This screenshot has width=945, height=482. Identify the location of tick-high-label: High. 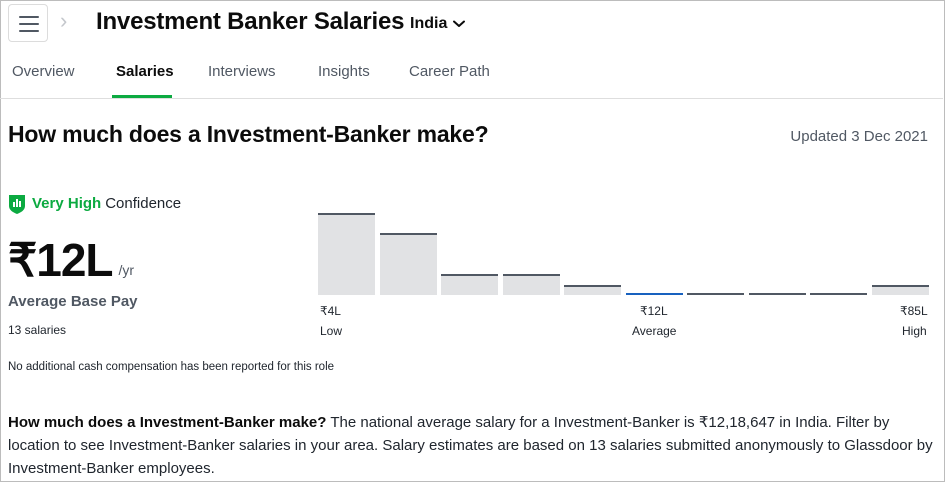
(914, 331).